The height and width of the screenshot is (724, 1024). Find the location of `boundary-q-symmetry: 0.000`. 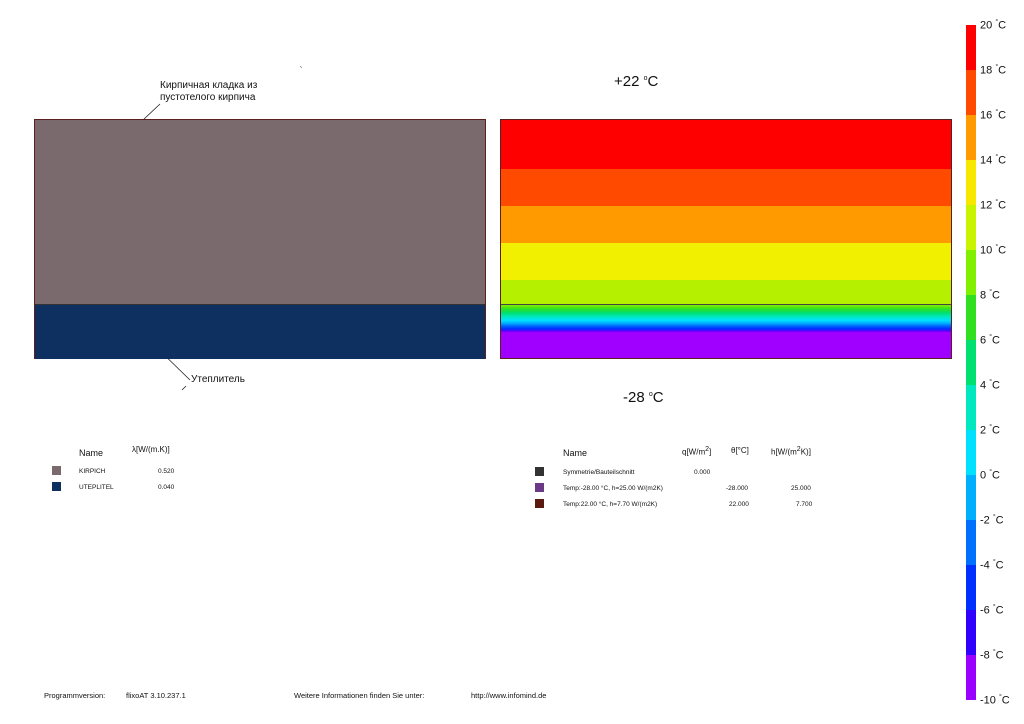

boundary-q-symmetry: 0.000 is located at coordinates (702, 472).